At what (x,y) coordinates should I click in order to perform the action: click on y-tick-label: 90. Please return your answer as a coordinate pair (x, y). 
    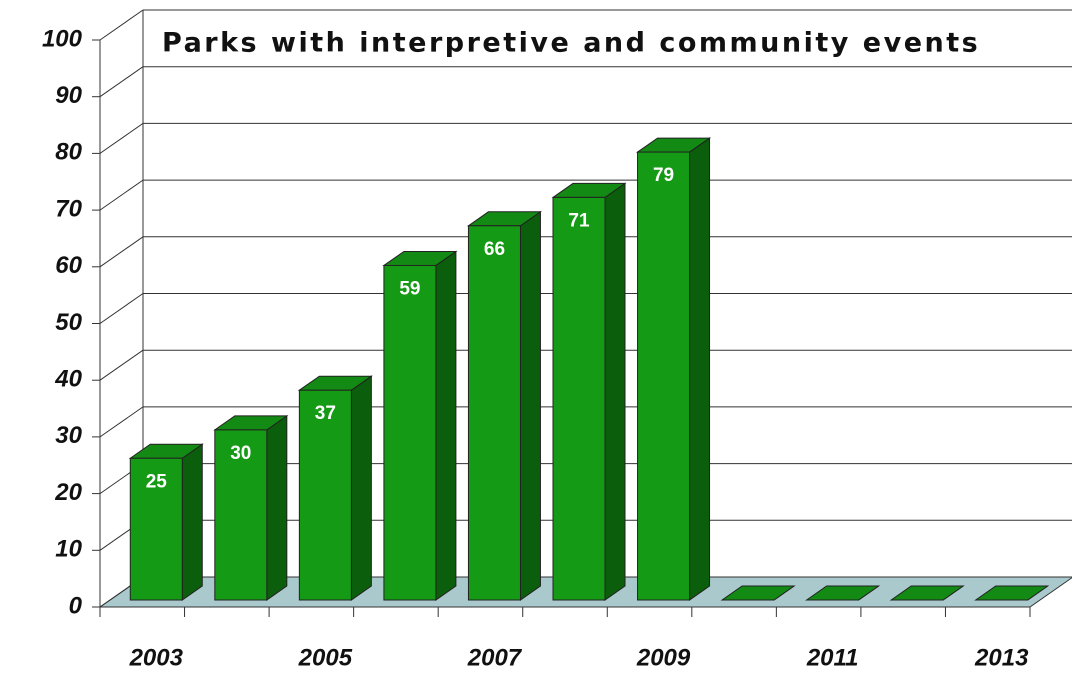
    Looking at the image, I should click on (68, 95).